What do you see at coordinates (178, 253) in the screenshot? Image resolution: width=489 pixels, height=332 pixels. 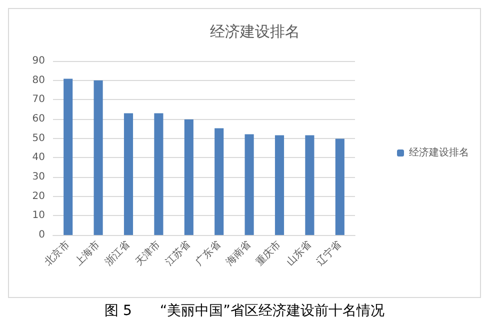 I see `x-tick-label: 江苏省` at bounding box center [178, 253].